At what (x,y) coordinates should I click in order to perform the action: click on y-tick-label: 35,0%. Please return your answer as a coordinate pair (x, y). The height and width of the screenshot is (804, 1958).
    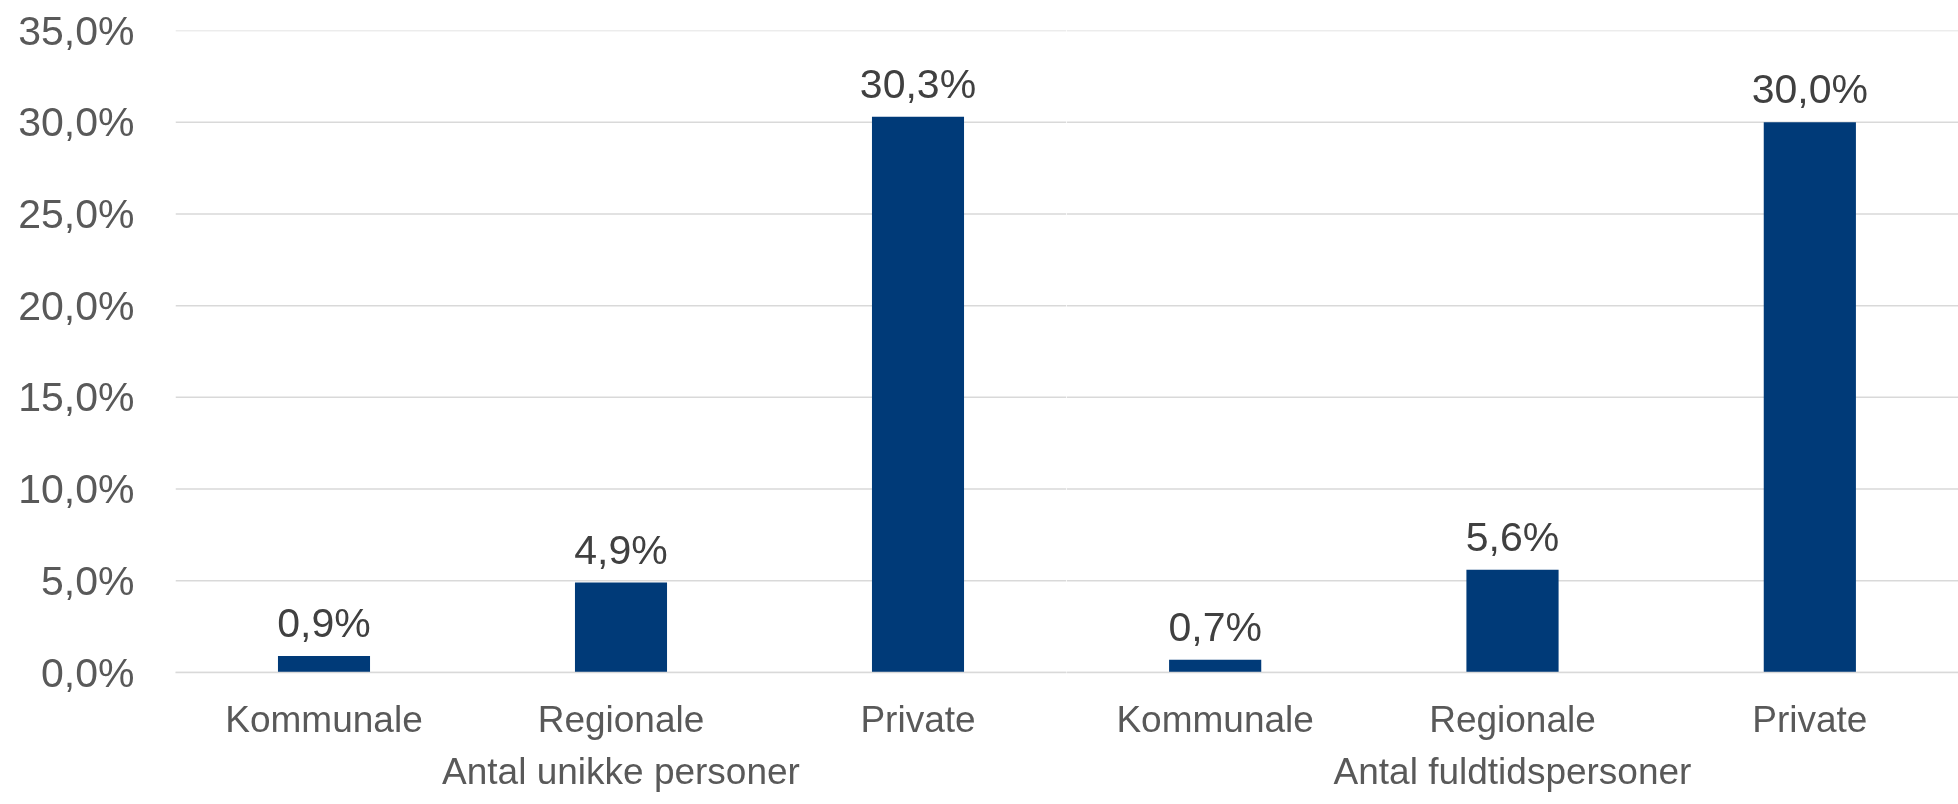
    Looking at the image, I should click on (76, 30).